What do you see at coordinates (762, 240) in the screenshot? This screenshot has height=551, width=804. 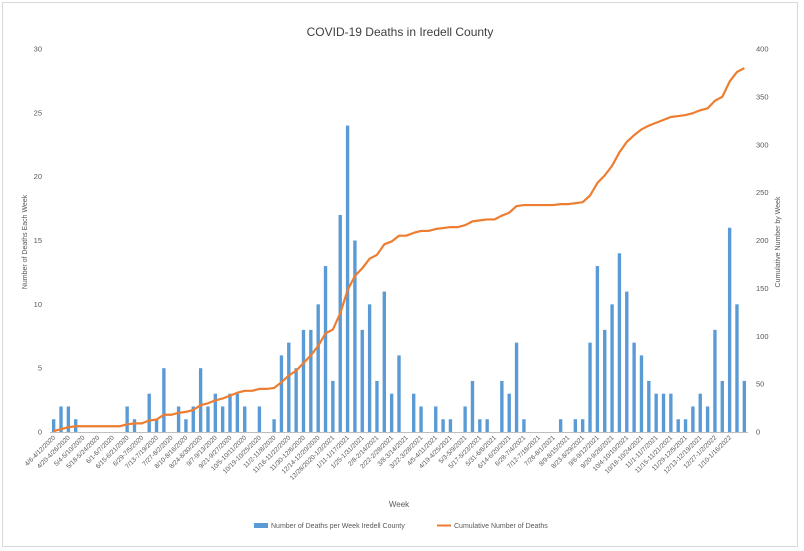 I see `y-tick-right: 200` at bounding box center [762, 240].